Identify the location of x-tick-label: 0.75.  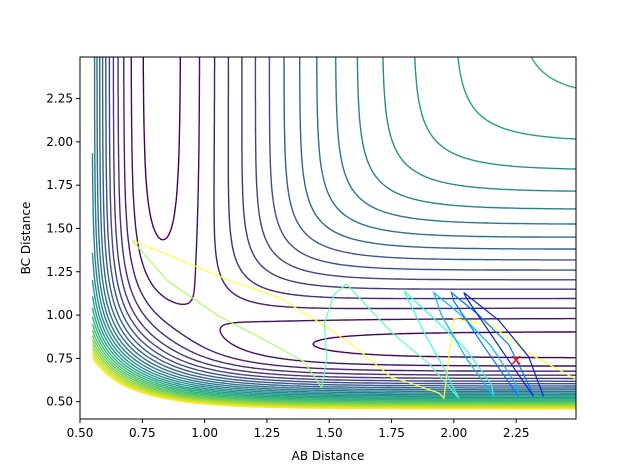
(142, 433).